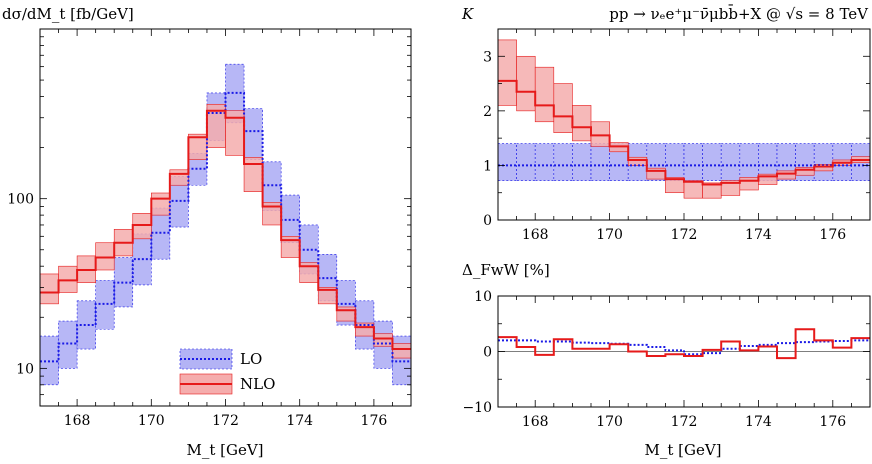 The height and width of the screenshot is (464, 872). What do you see at coordinates (467, 14) in the screenshot?
I see `kfactor-ylabel: K` at bounding box center [467, 14].